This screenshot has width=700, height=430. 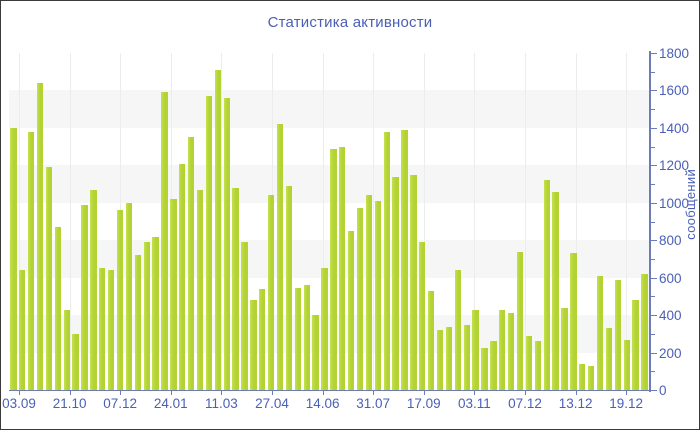 What do you see at coordinates (373, 403) in the screenshot?
I see `x-axis-tick-label: 31.07` at bounding box center [373, 403].